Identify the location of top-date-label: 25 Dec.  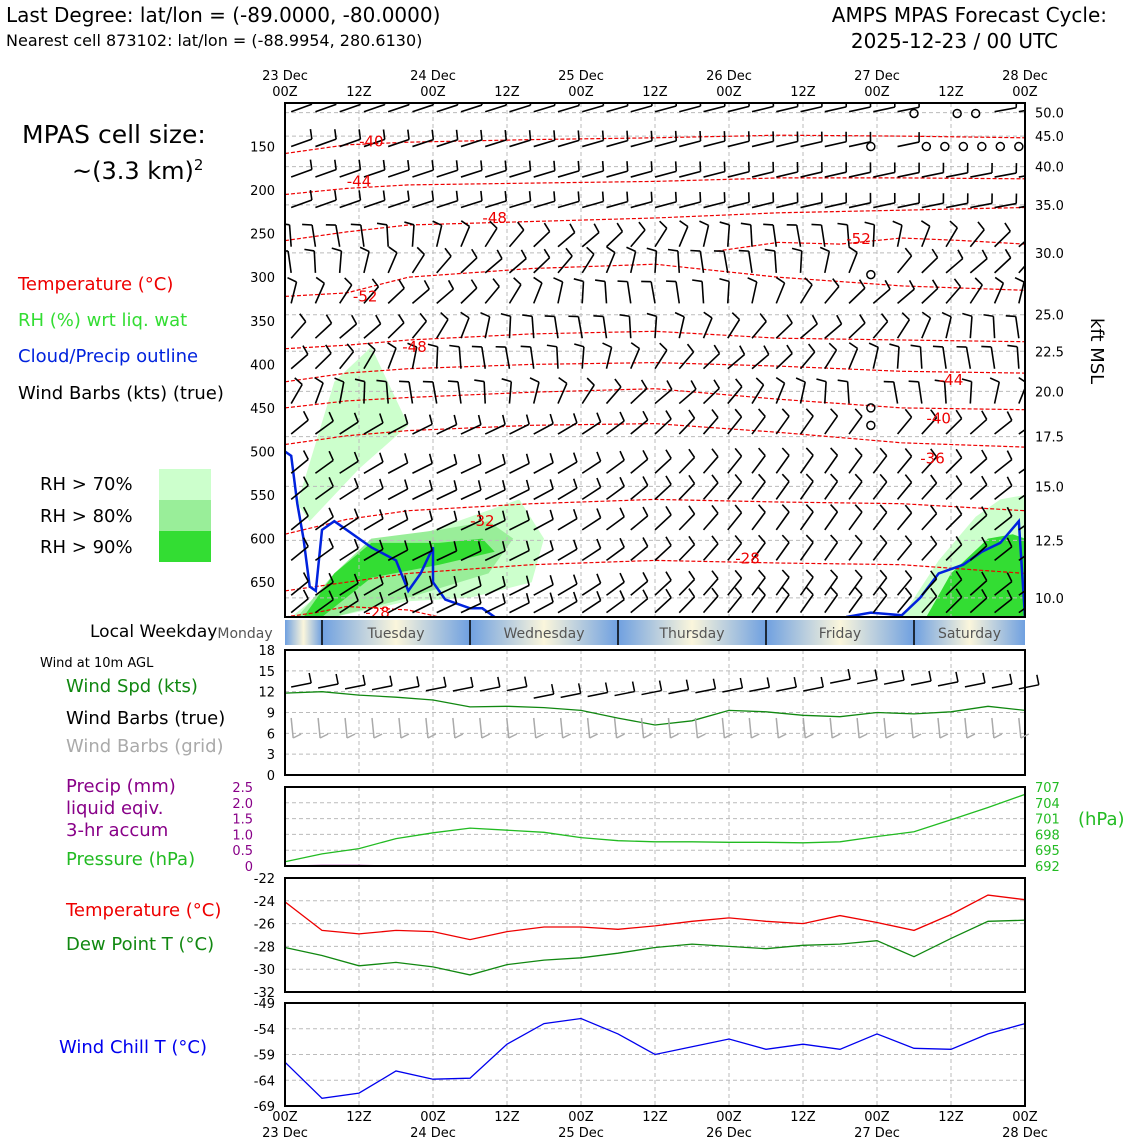
(581, 76).